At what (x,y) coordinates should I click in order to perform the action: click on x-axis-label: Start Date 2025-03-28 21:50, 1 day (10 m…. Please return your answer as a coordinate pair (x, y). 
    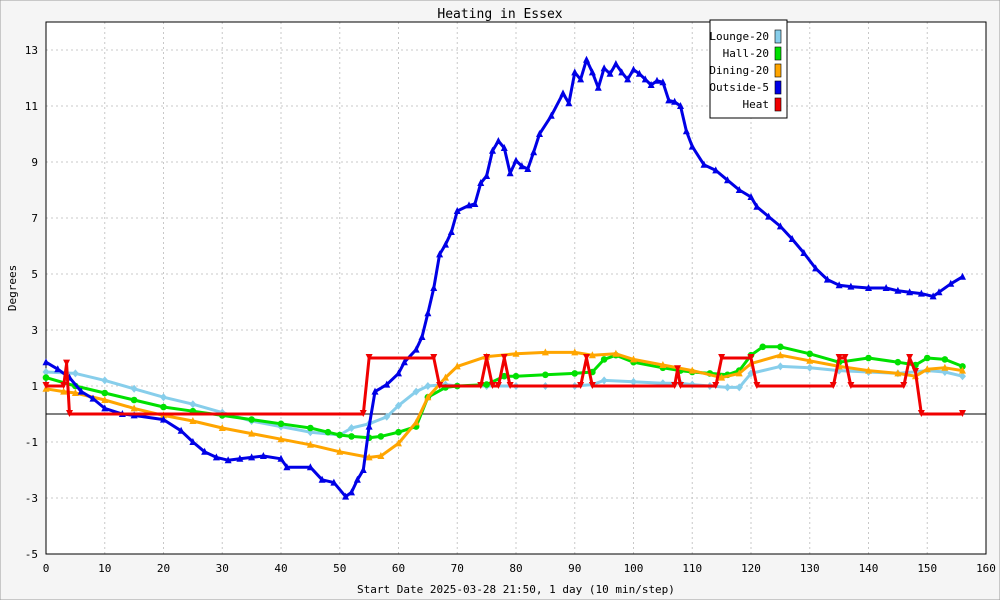
    Looking at the image, I should click on (516, 589).